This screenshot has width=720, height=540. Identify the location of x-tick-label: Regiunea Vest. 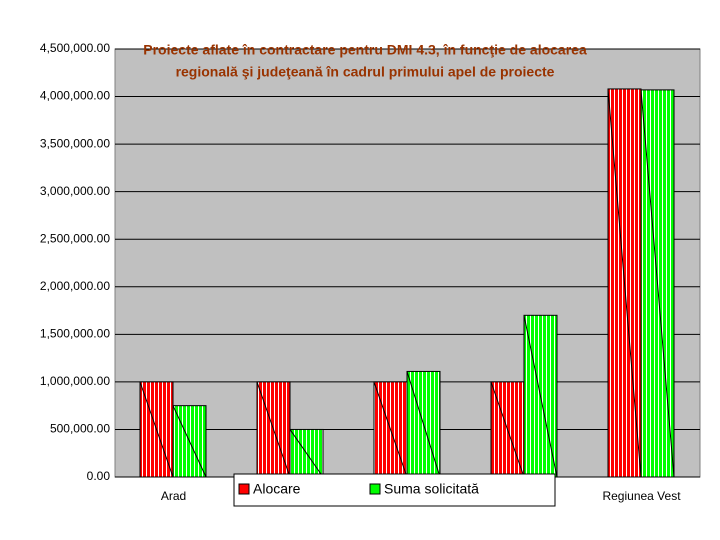
(641, 496).